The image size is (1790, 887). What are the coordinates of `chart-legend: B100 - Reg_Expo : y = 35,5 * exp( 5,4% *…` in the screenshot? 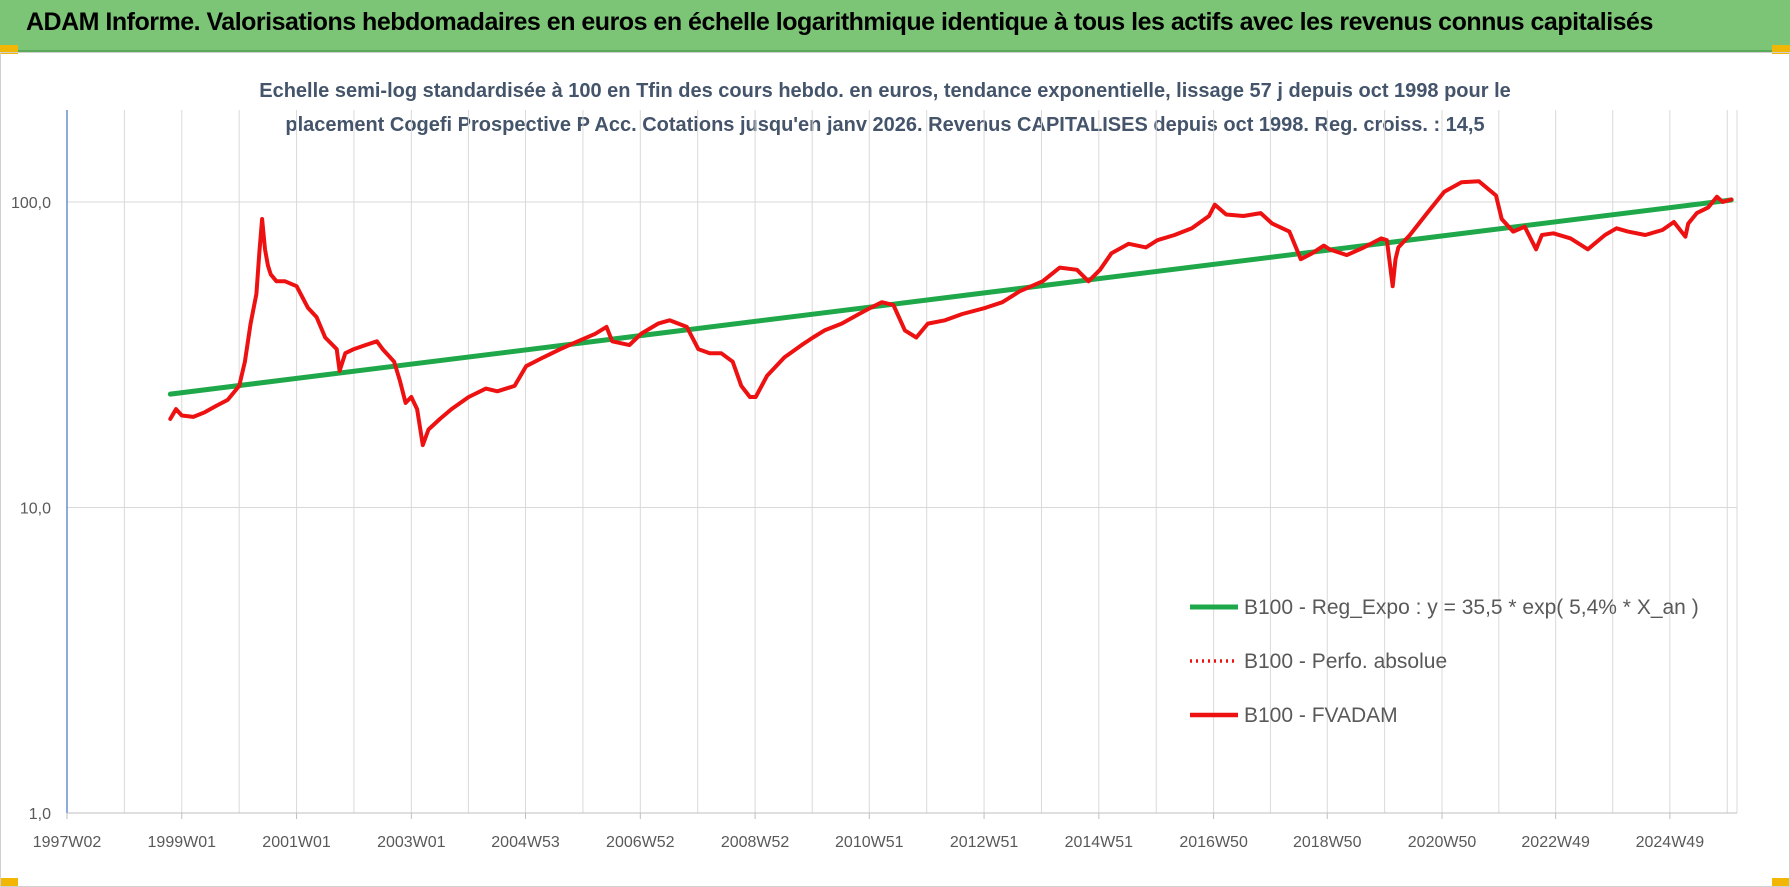 It's located at (1444, 661).